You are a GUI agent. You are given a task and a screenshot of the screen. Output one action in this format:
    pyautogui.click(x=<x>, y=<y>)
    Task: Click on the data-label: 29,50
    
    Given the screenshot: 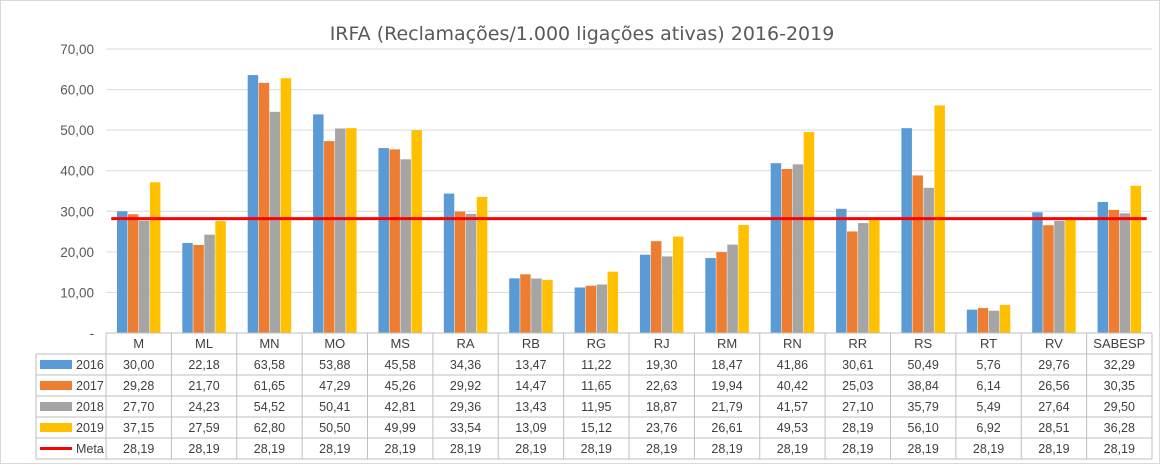 What is the action you would take?
    pyautogui.click(x=1119, y=407)
    